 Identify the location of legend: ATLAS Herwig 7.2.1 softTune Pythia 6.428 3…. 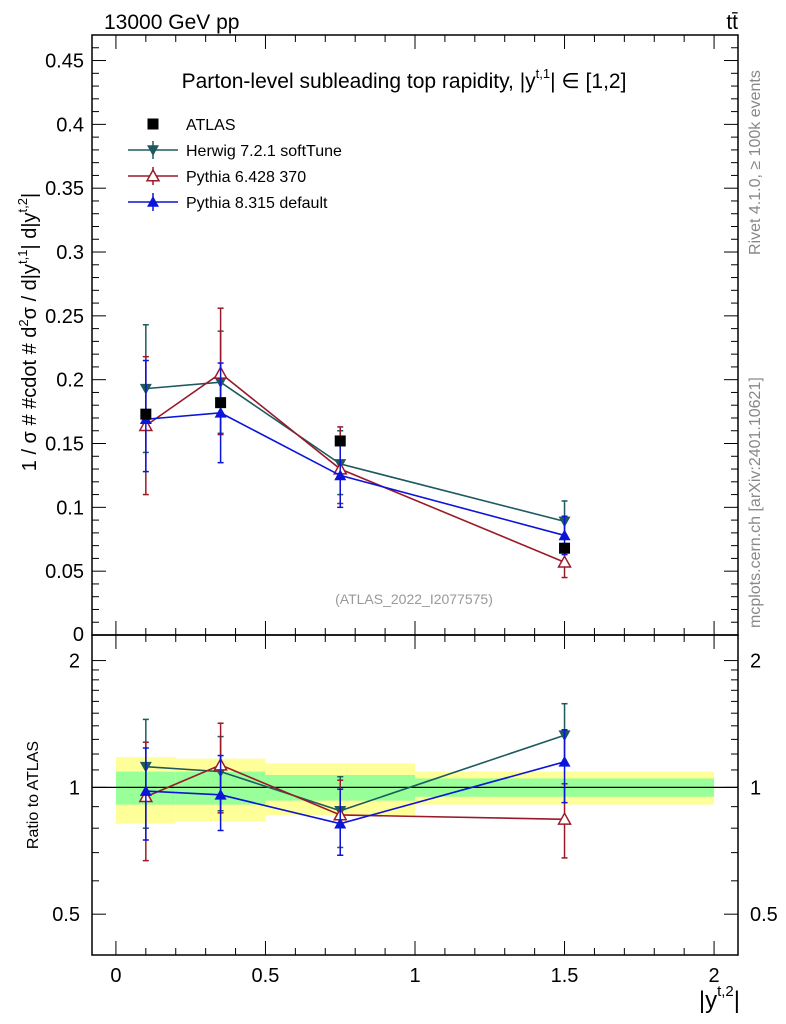
(235, 164).